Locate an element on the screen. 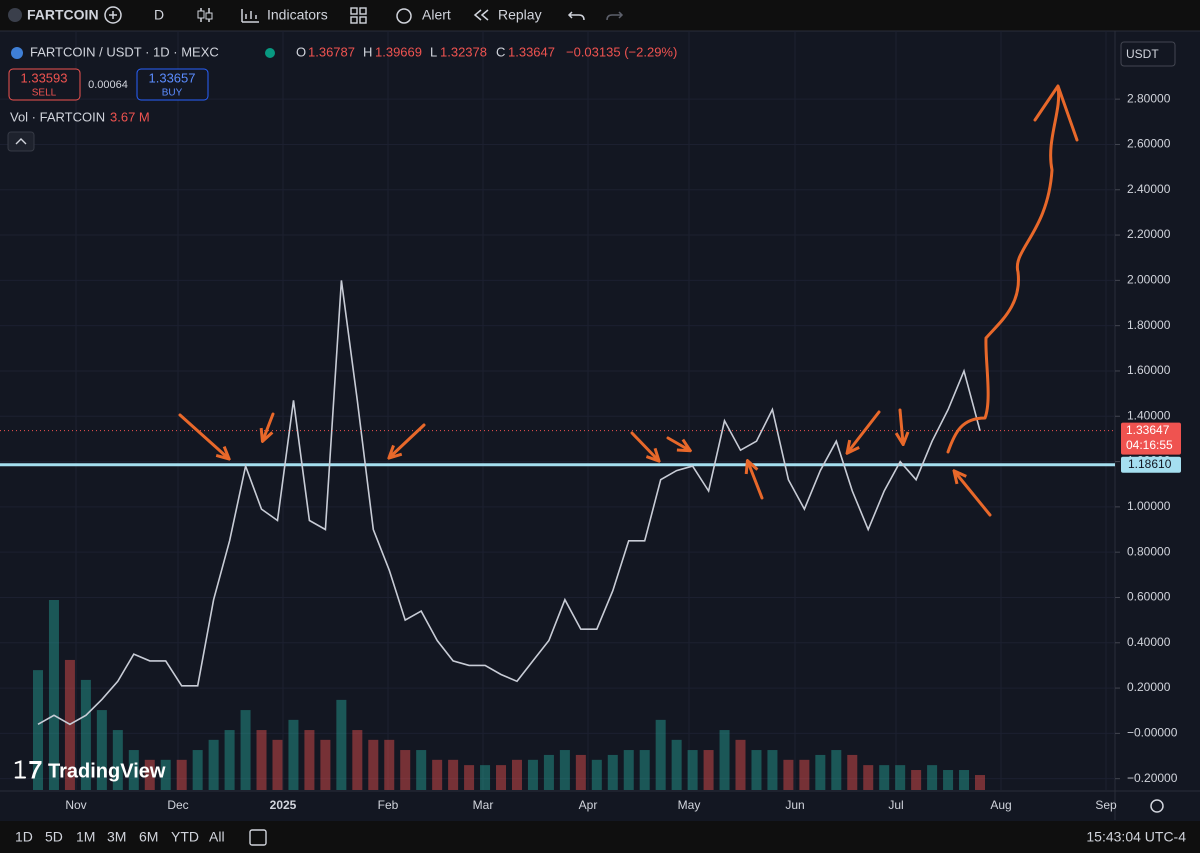 The height and width of the screenshot is (853, 1200). high-label: H is located at coordinates (367, 51).